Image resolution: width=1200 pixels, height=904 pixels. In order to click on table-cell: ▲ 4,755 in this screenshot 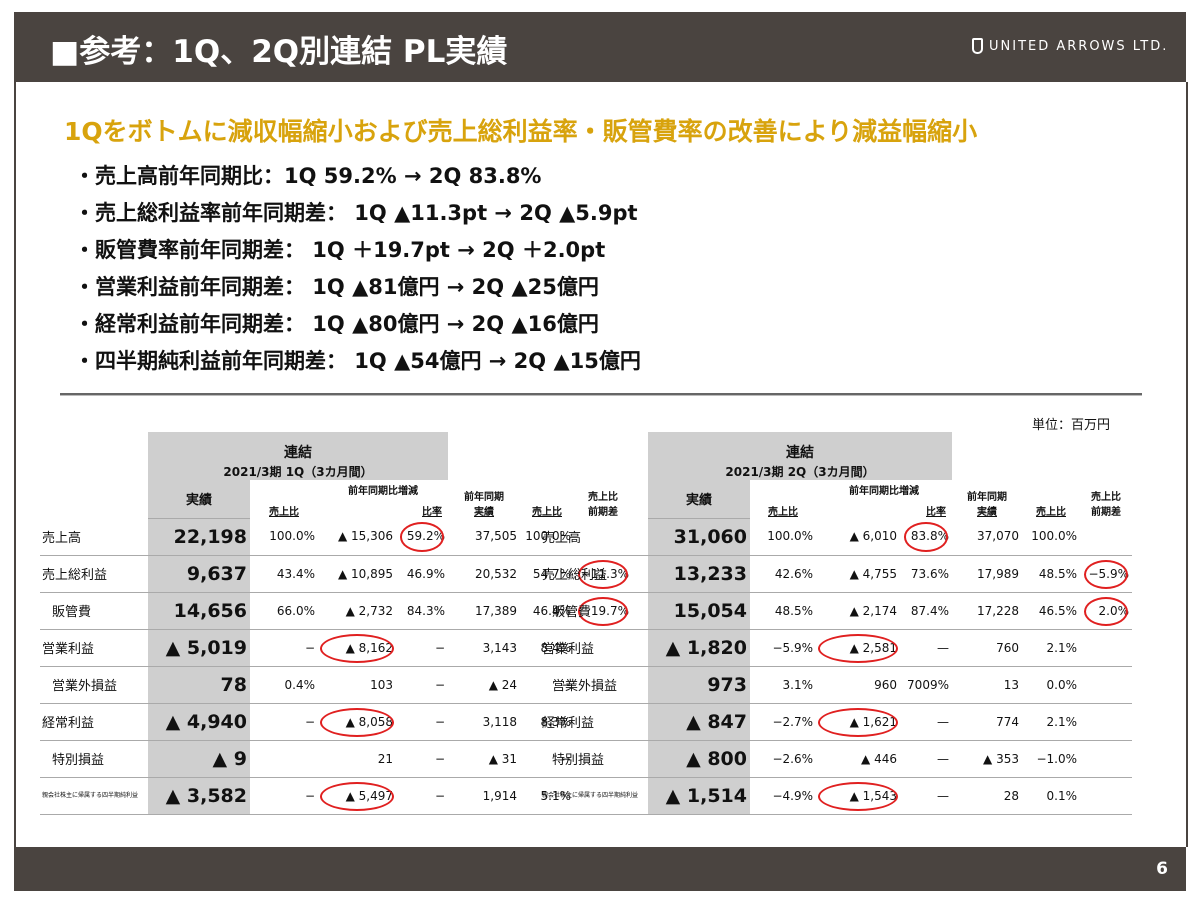, I will do `click(858, 574)`.